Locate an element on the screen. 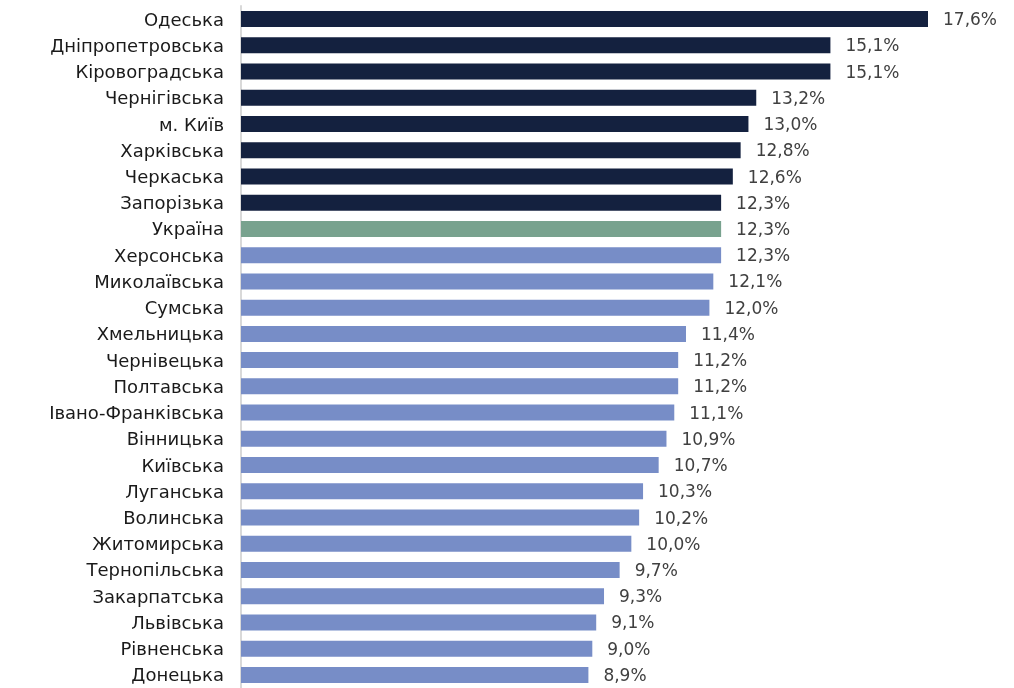  y-tick-label: м. Київ is located at coordinates (191, 124).